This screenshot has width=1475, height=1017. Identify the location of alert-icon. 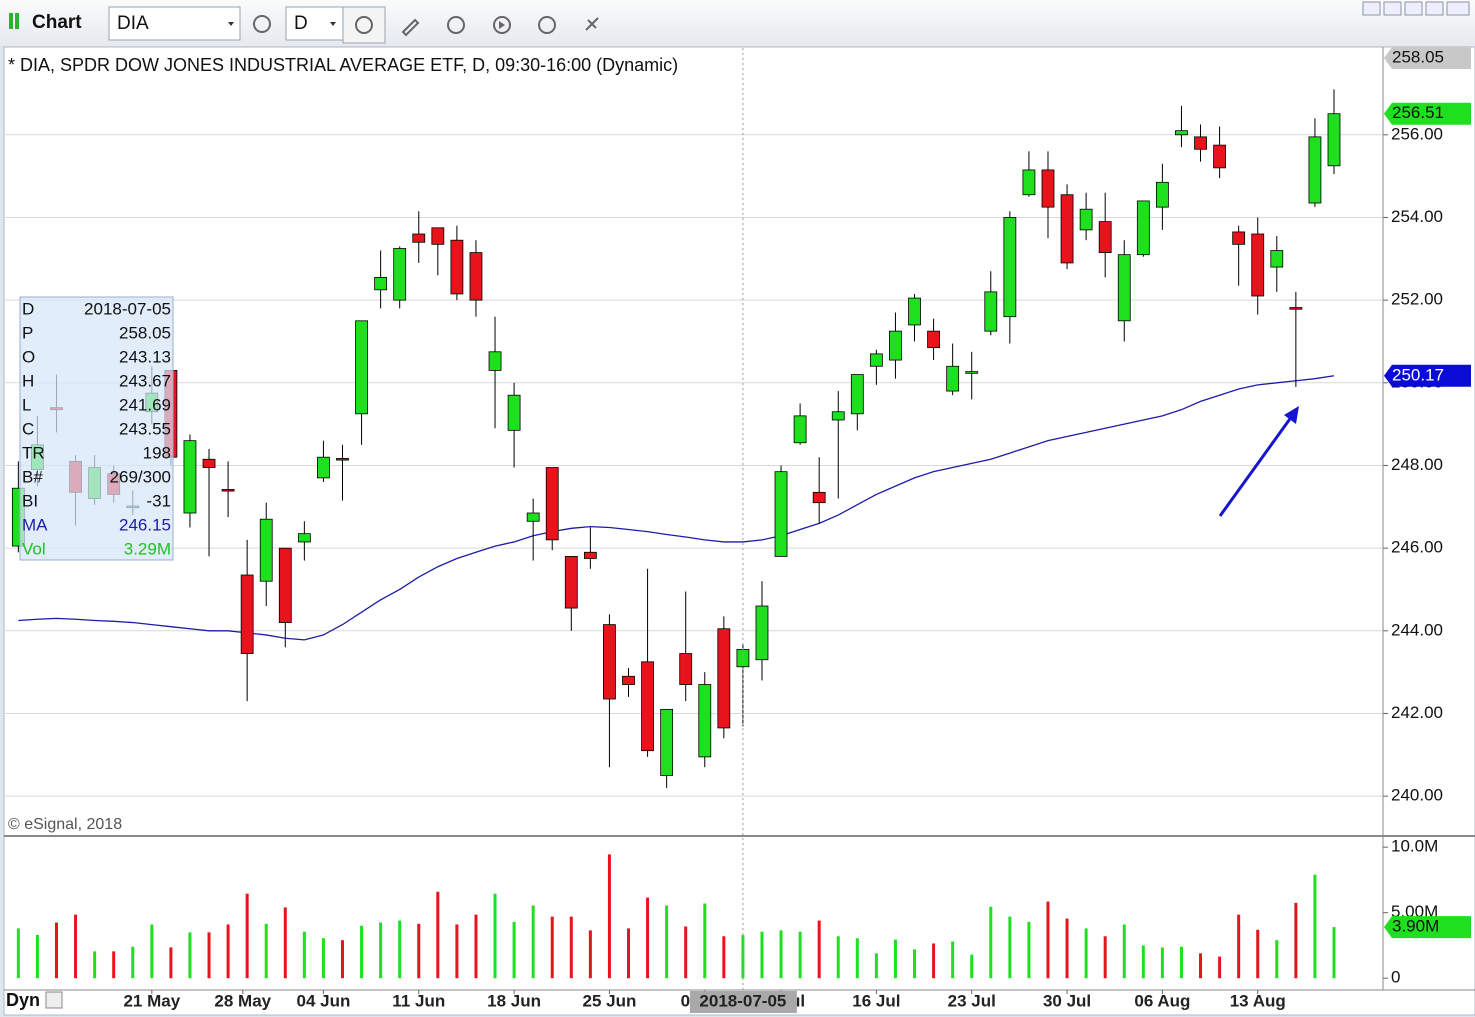
(547, 25).